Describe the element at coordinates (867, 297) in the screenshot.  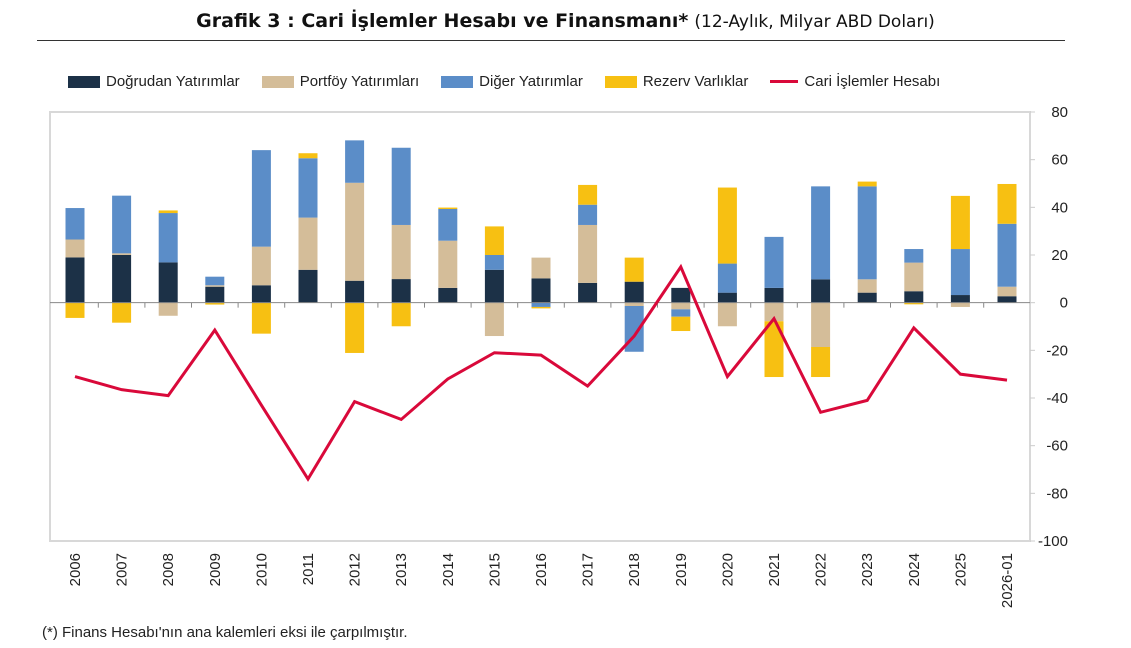
I see `bar-doğrudan-2023` at that location.